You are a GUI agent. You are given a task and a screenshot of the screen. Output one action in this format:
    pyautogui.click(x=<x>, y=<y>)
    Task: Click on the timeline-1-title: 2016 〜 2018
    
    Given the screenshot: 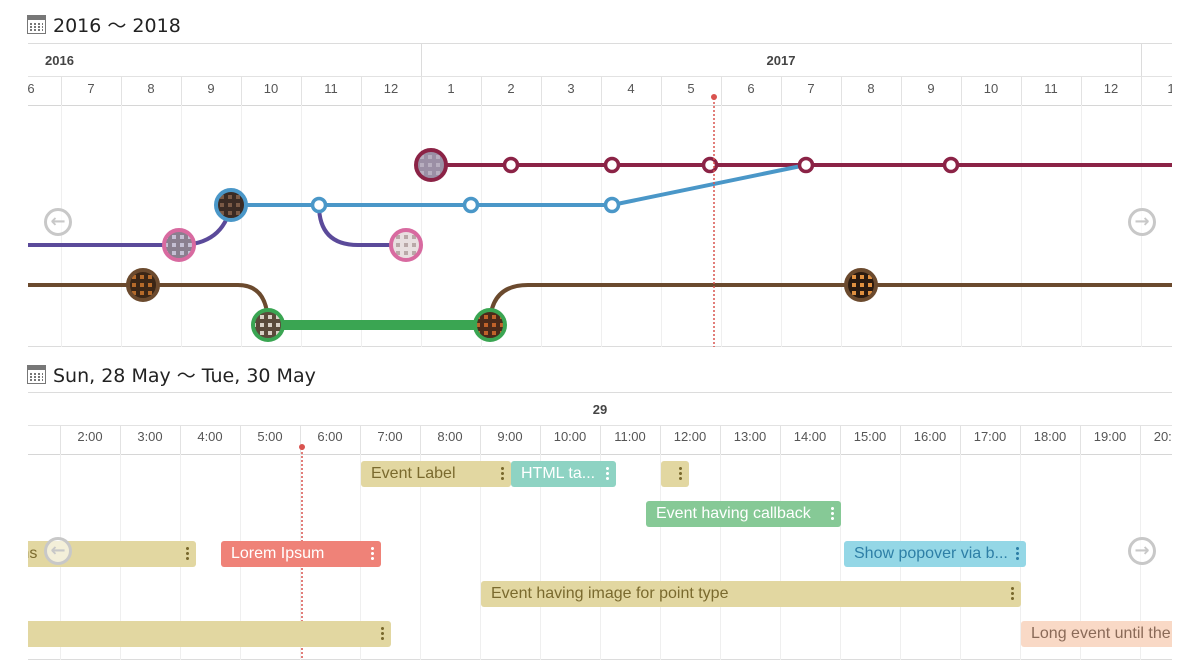 What is the action you would take?
    pyautogui.click(x=104, y=24)
    